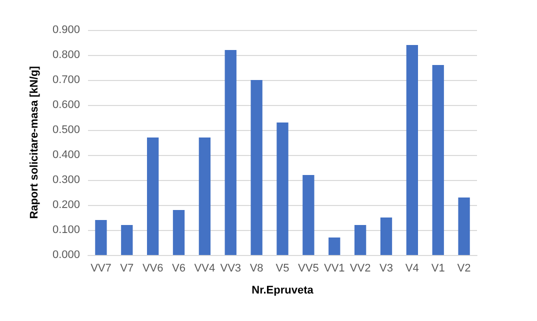 The height and width of the screenshot is (321, 537). I want to click on x-tick-label: VV6, so click(153, 268).